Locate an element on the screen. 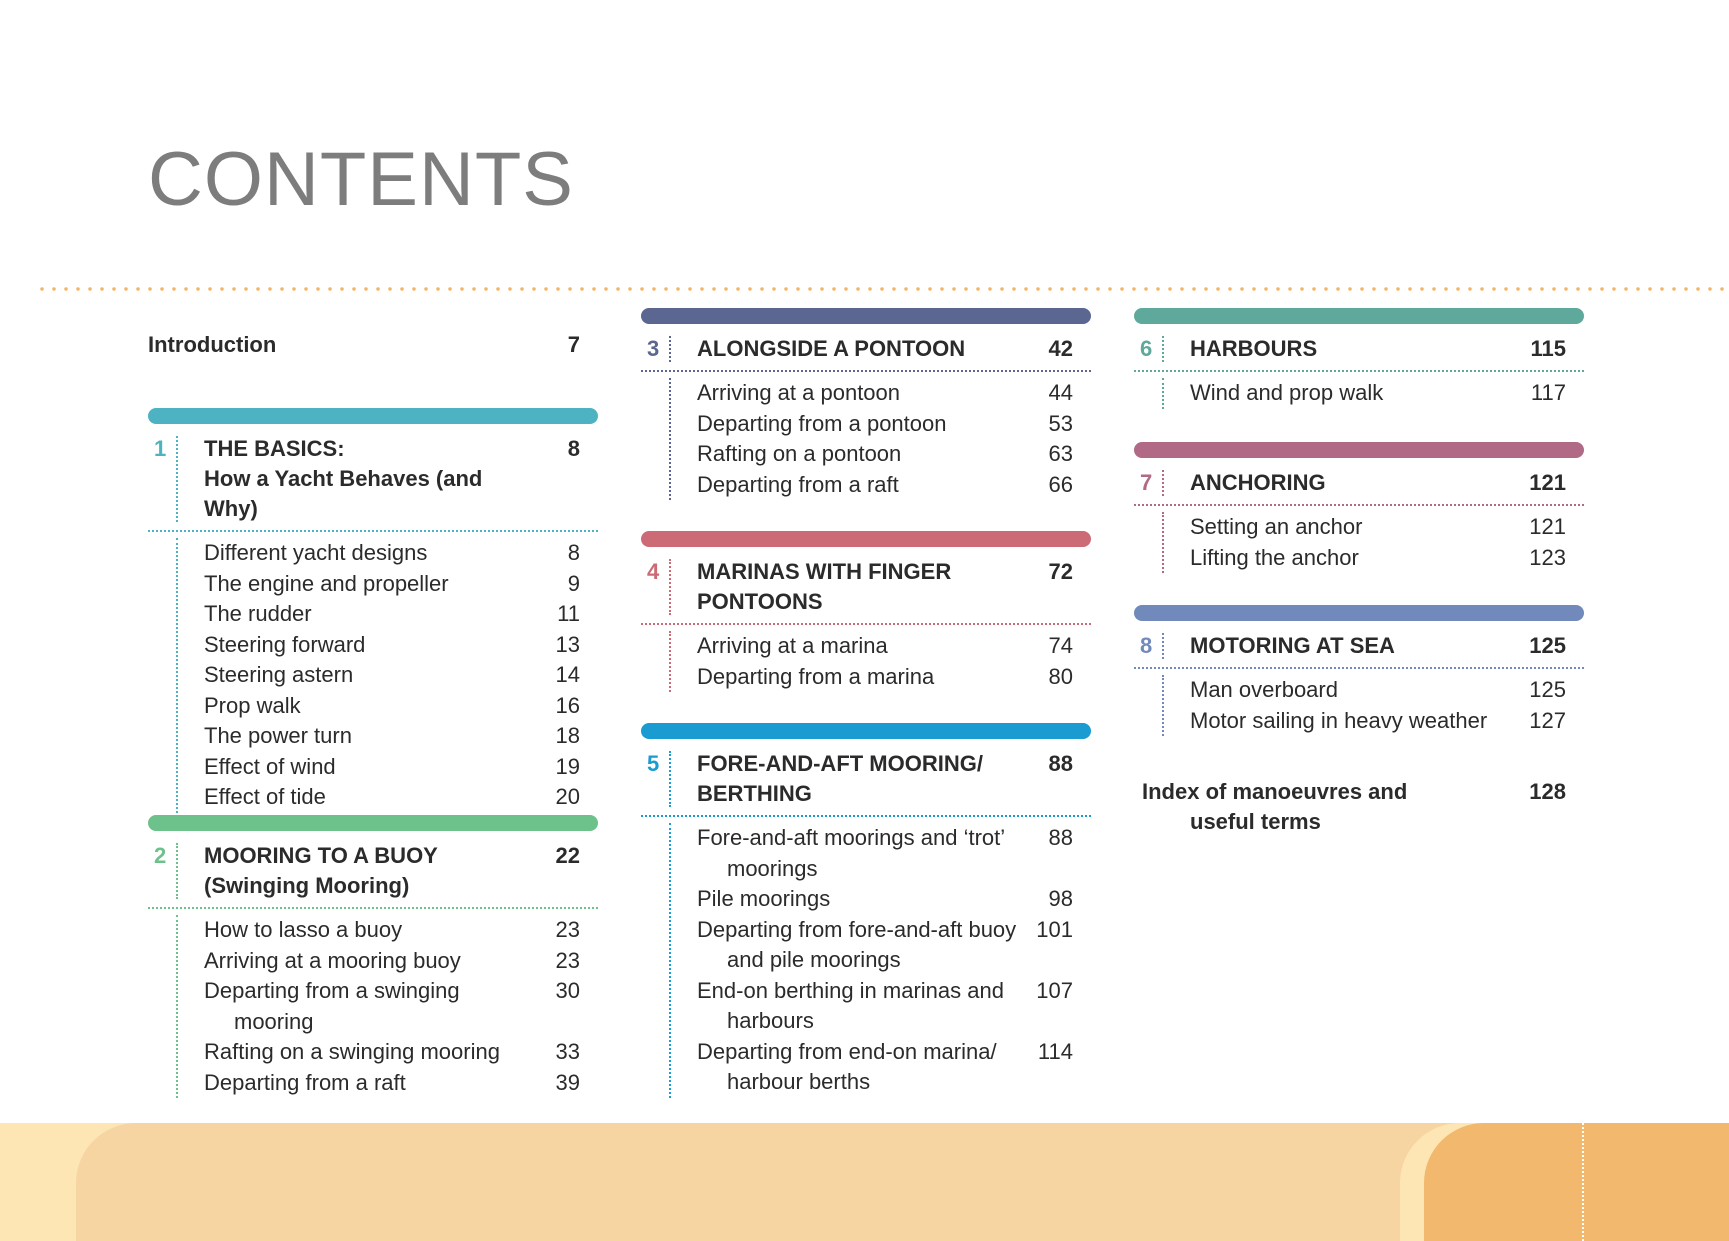 The height and width of the screenshot is (1241, 1729). item-label: The power turn is located at coordinates (278, 735).